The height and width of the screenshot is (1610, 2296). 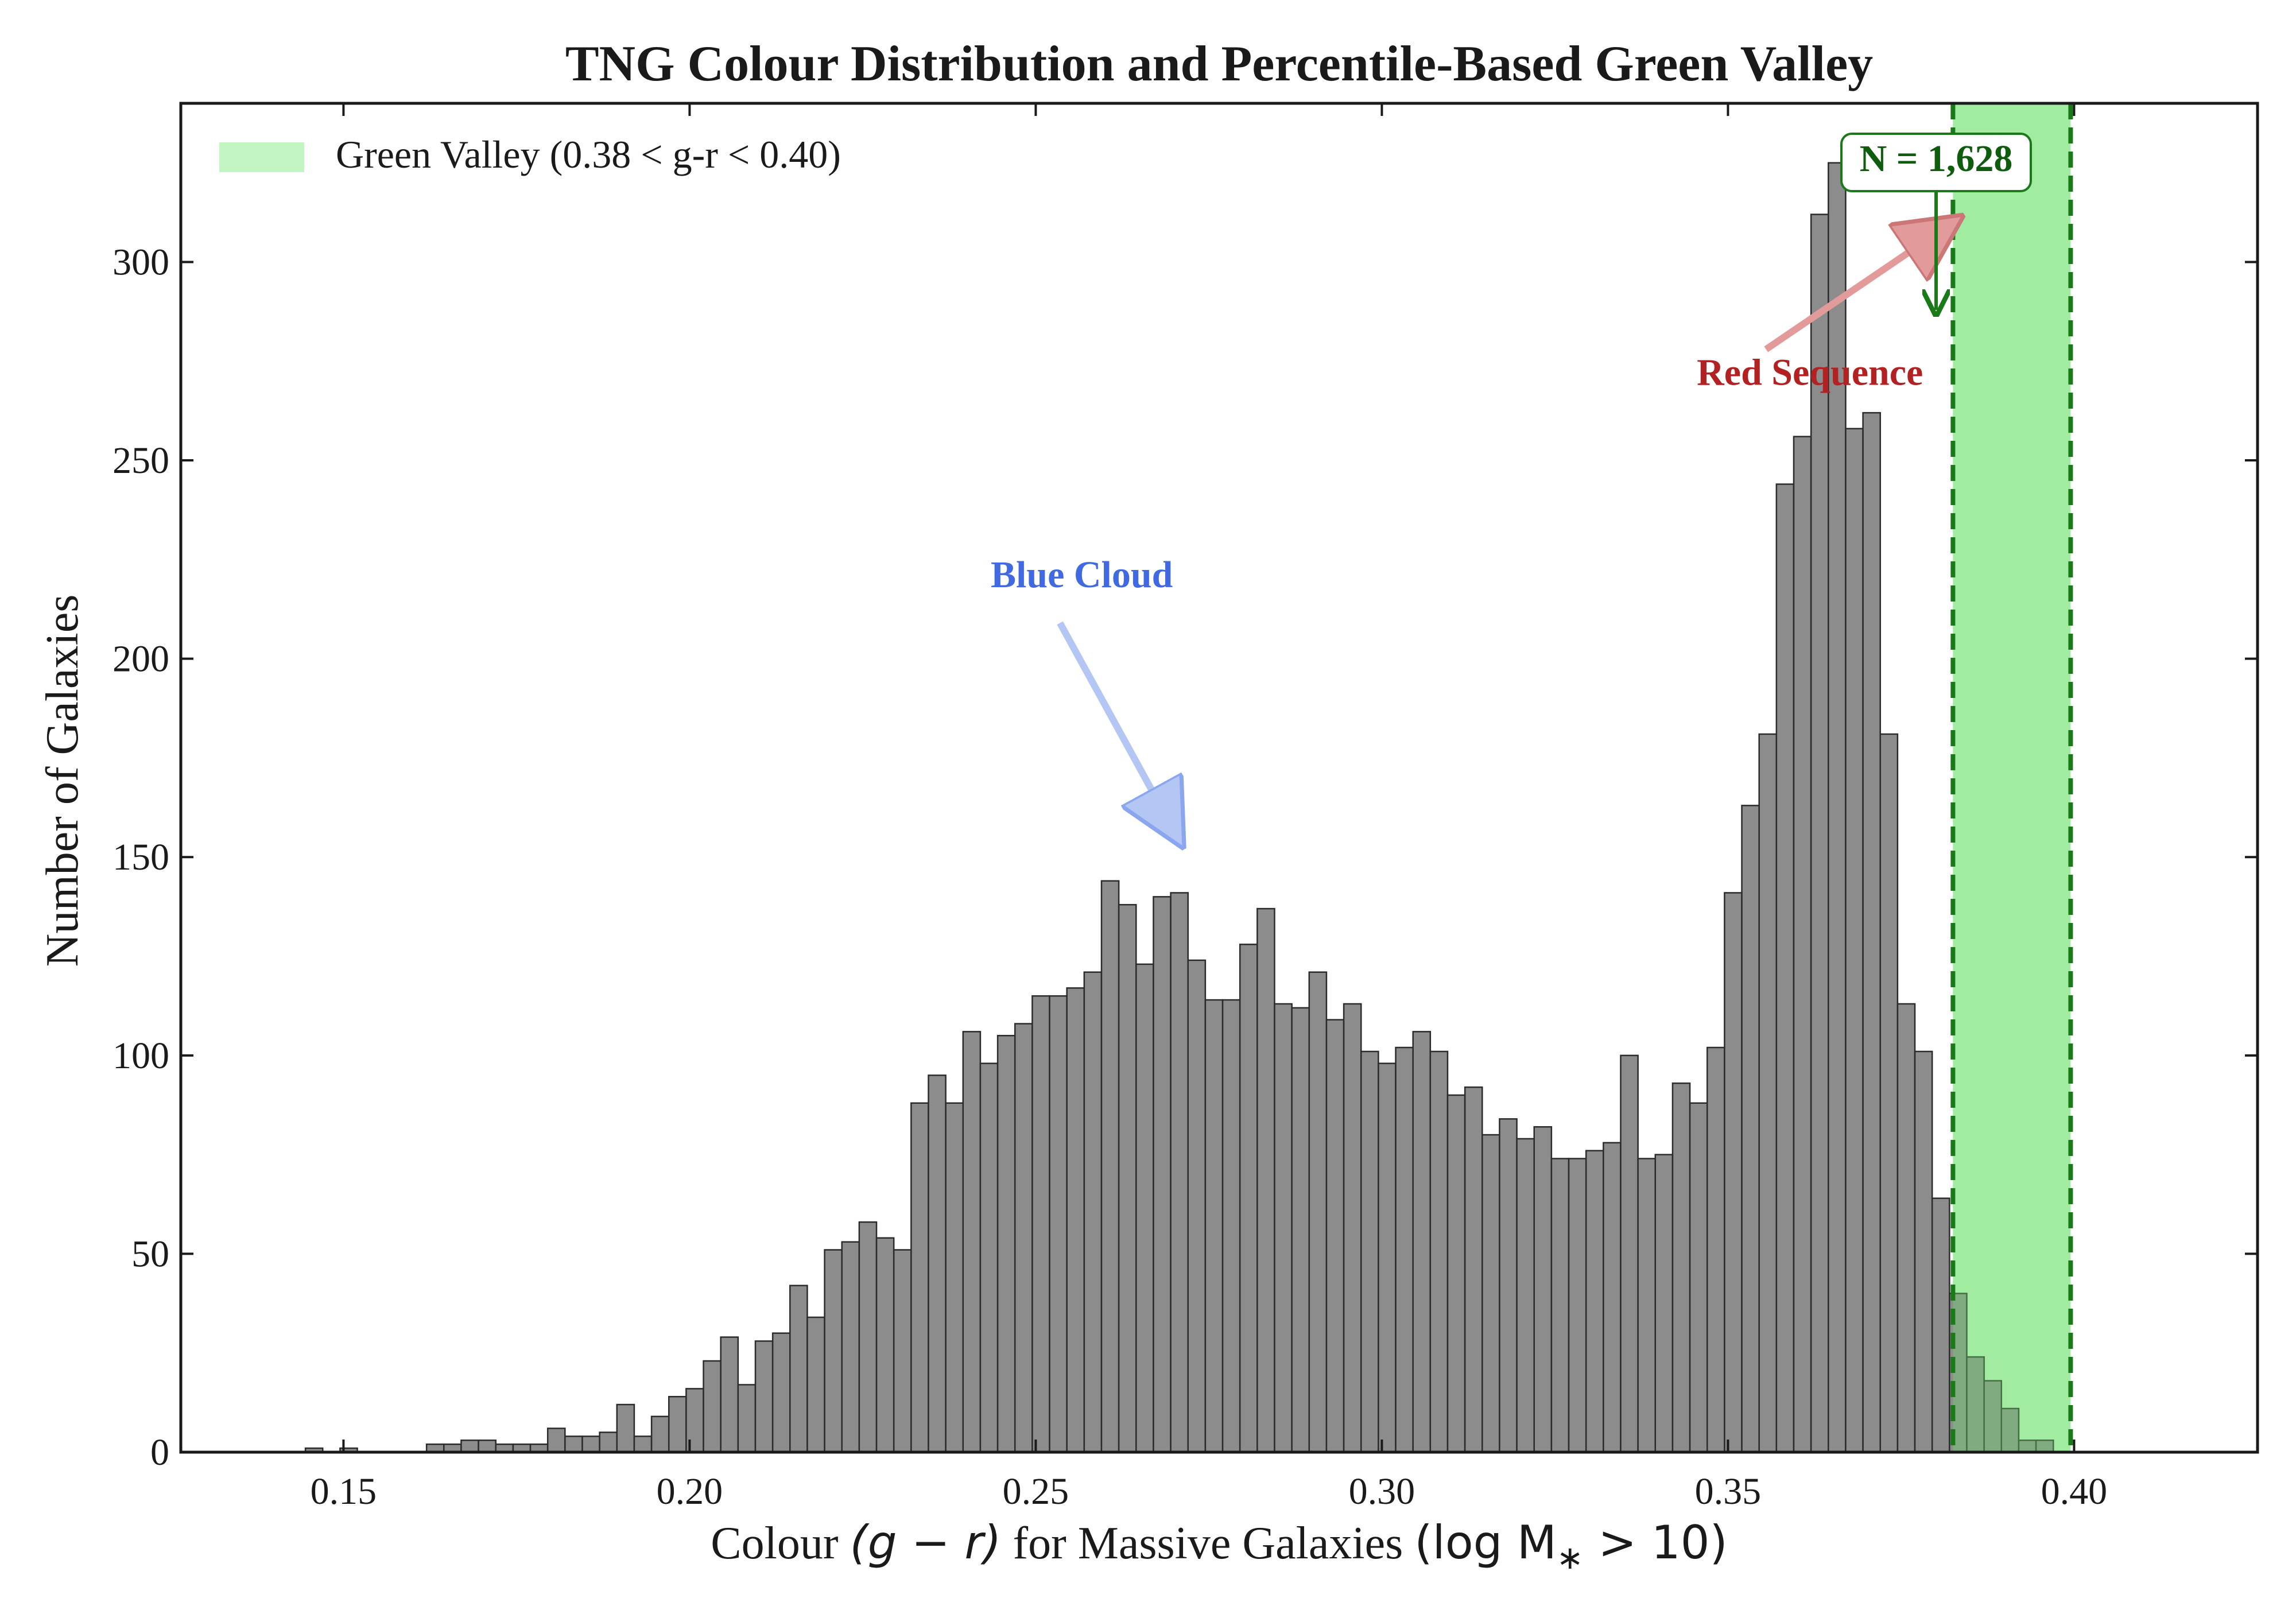 What do you see at coordinates (141, 659) in the screenshot?
I see `y-tick-label: 200` at bounding box center [141, 659].